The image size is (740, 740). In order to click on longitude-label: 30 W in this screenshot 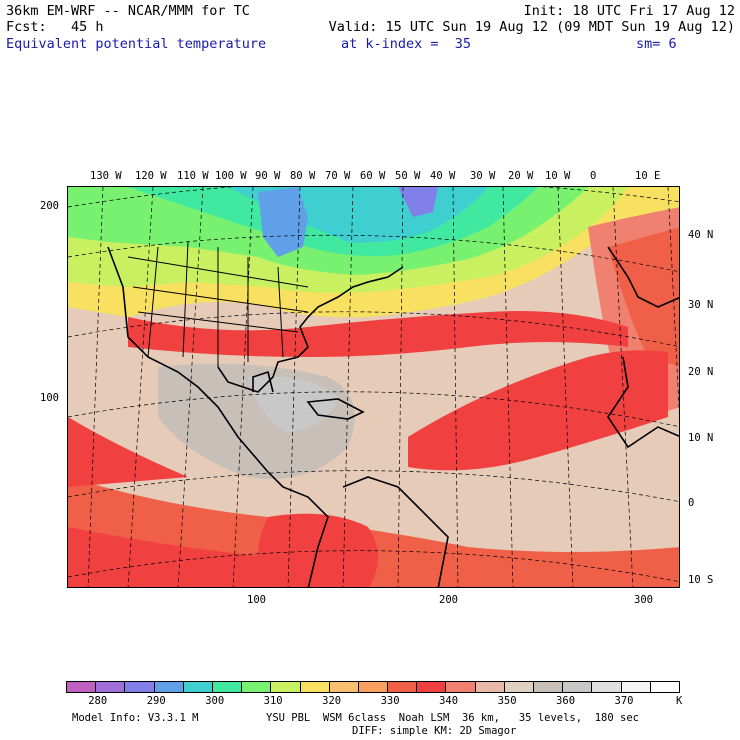, I will do `click(483, 176)`.